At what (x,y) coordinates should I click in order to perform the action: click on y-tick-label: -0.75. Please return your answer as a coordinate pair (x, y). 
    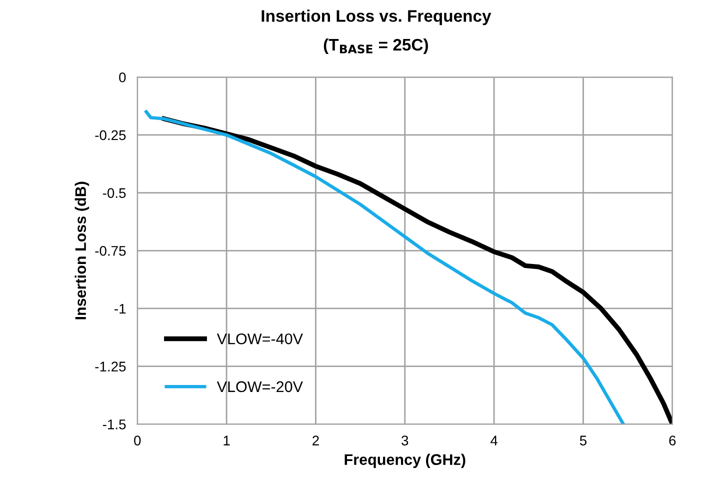
    Looking at the image, I should click on (110, 251).